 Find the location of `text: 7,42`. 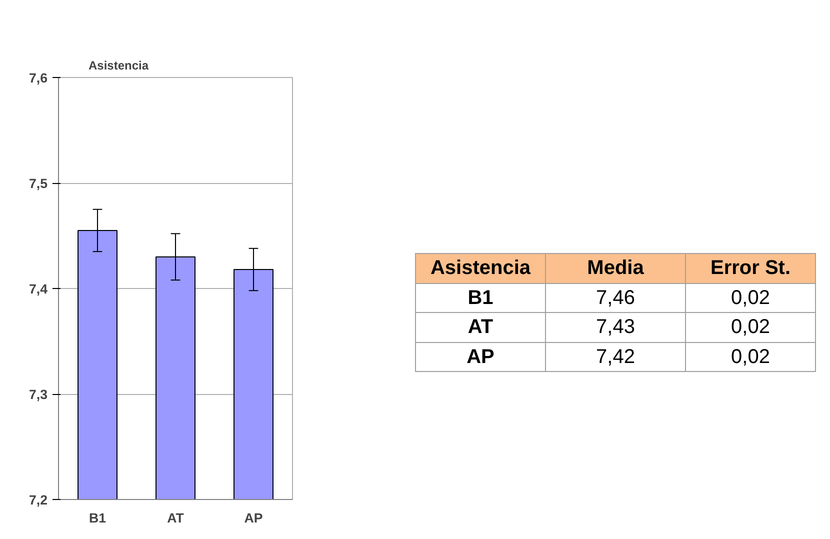

text: 7,42 is located at coordinates (616, 357).